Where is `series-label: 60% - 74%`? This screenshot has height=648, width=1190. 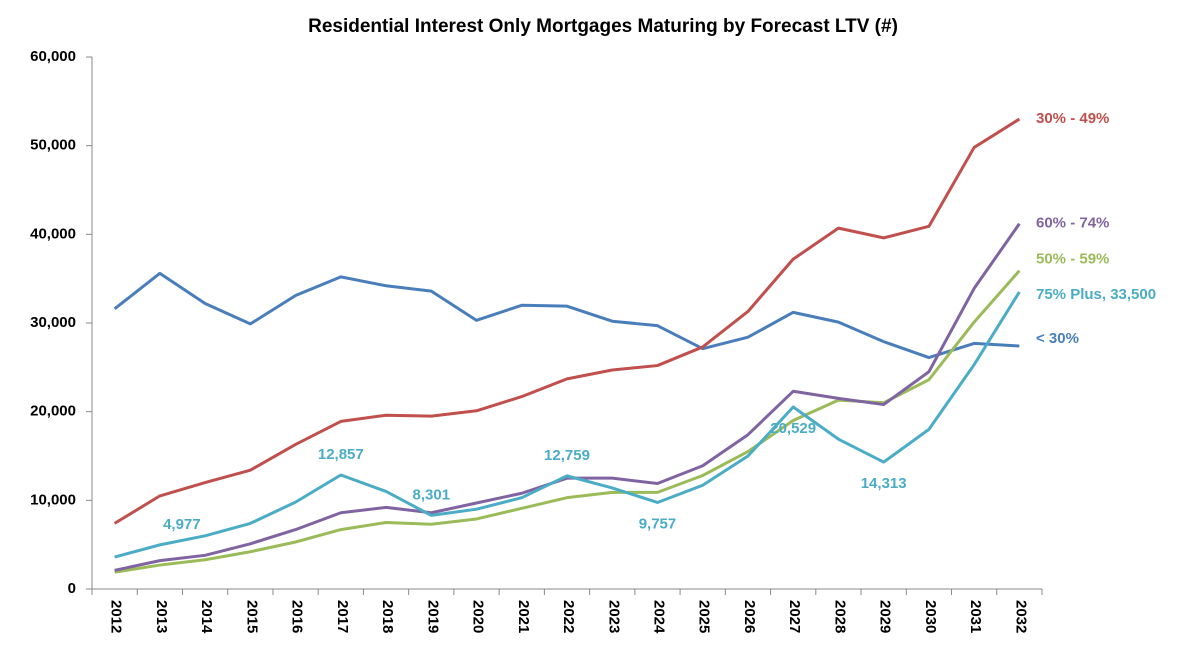 series-label: 60% - 74% is located at coordinates (1072, 223).